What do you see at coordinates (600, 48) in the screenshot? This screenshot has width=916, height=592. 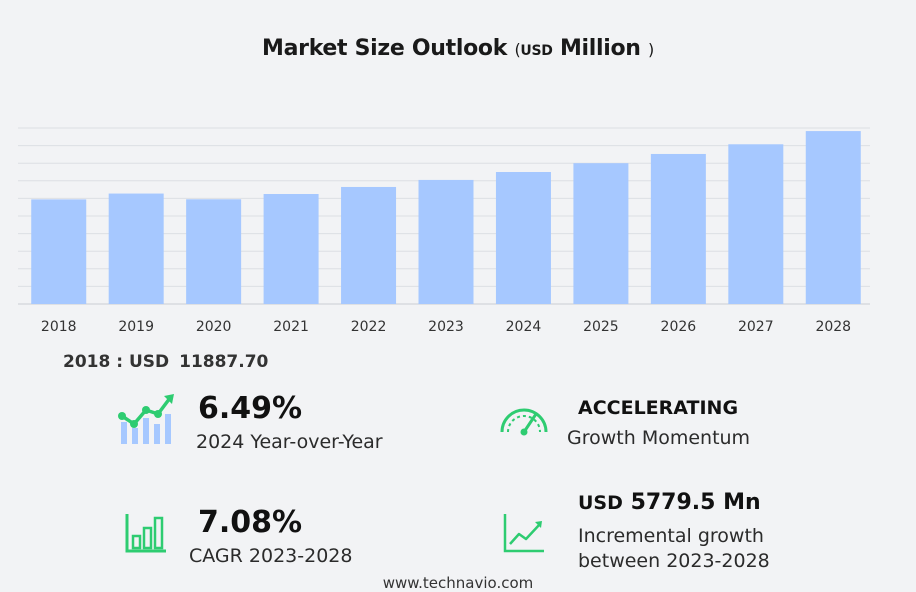 I see `title-unit-word: Million` at bounding box center [600, 48].